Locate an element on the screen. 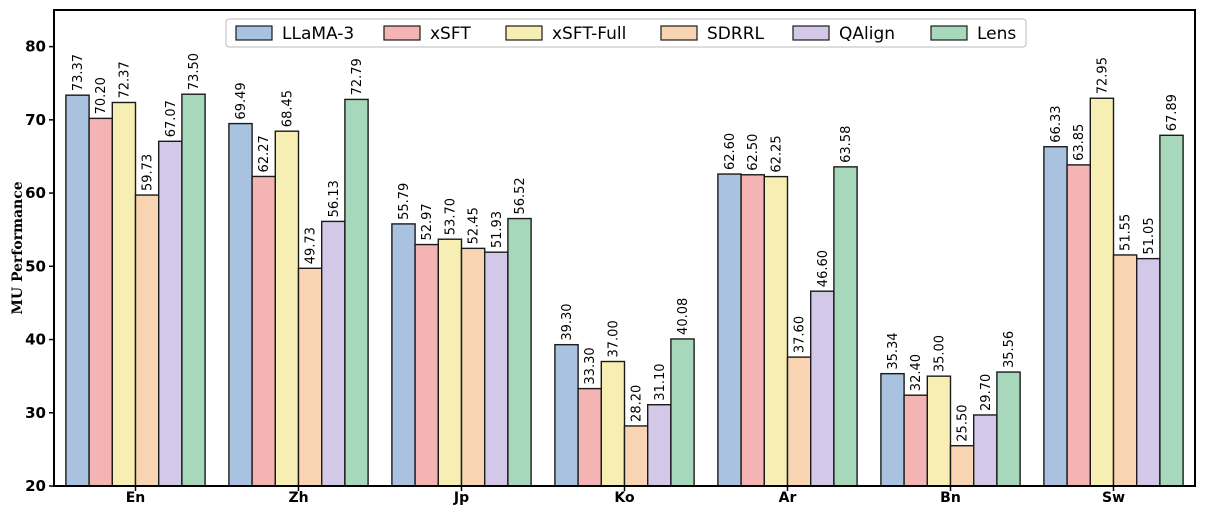 This screenshot has width=1205, height=514. value-label: 49.73 is located at coordinates (311, 245).